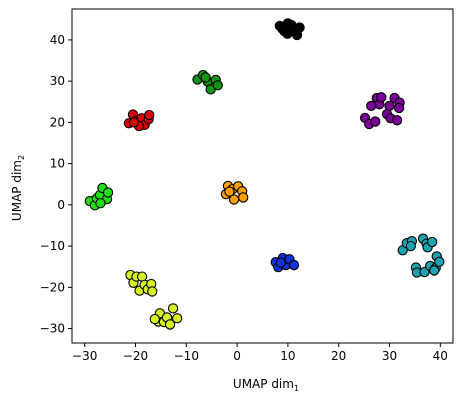  What do you see at coordinates (52, 329) in the screenshot?
I see `y-tick-label: −30` at bounding box center [52, 329].